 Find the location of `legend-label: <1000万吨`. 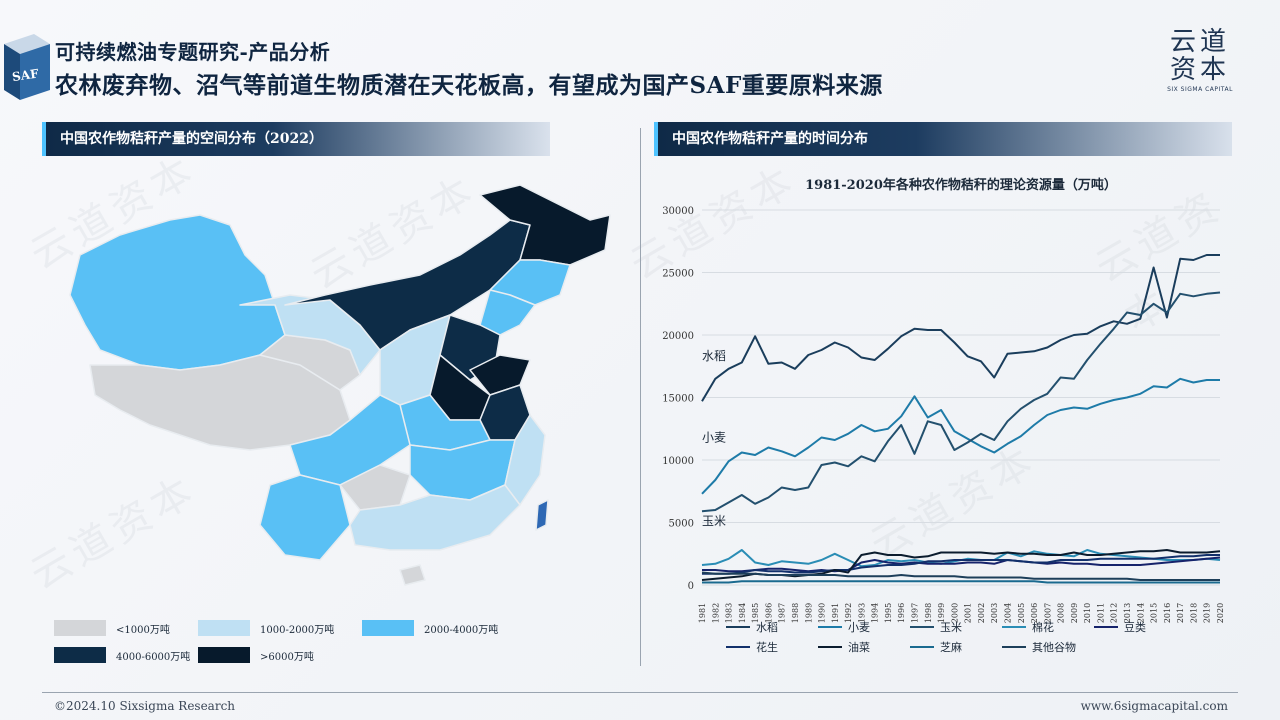

legend-label: <1000万吨 is located at coordinates (143, 630).